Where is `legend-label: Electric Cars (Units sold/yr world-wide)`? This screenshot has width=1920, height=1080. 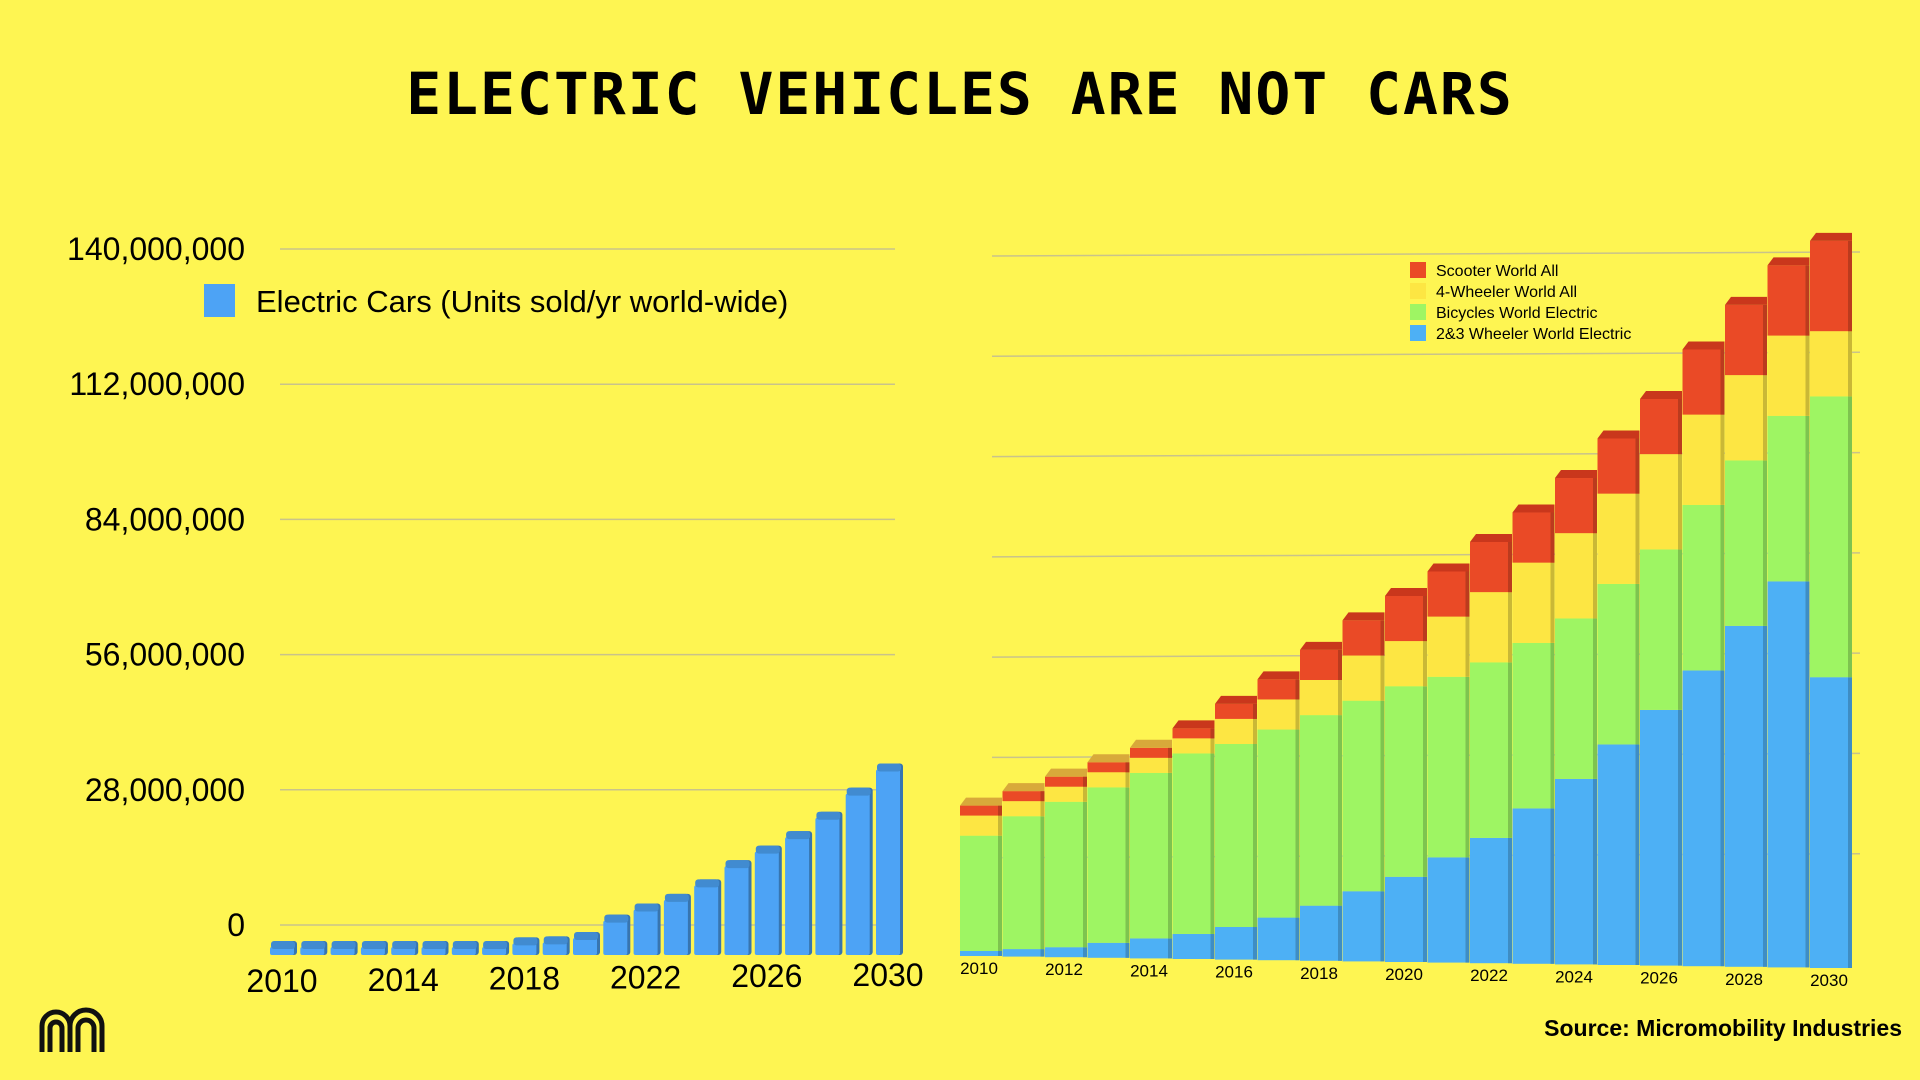
legend-label: Electric Cars (Units sold/yr world-wide) is located at coordinates (522, 301).